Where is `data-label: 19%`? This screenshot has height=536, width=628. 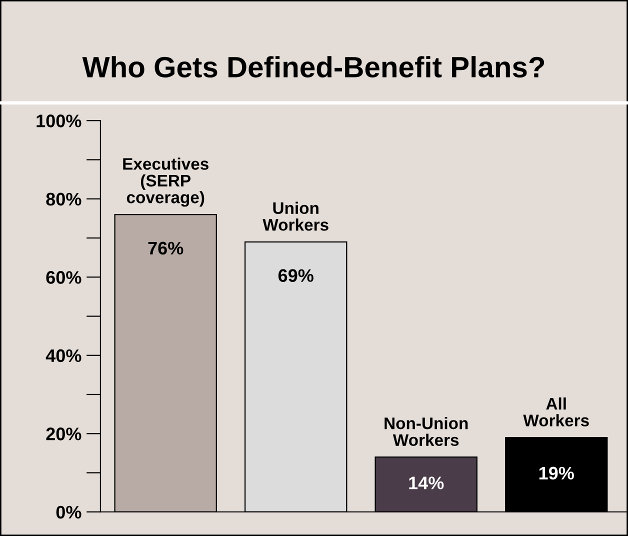 data-label: 19% is located at coordinates (556, 473).